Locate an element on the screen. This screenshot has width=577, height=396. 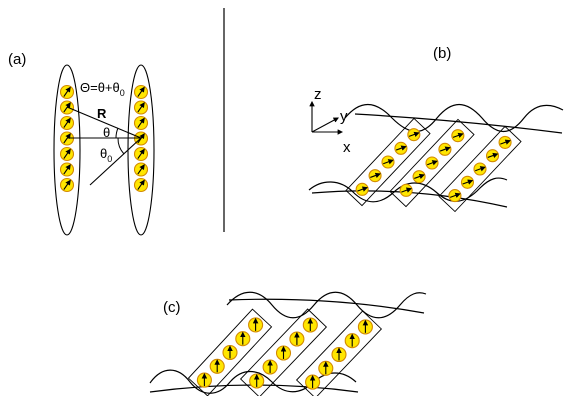
top-arc-c is located at coordinates (326, 306).